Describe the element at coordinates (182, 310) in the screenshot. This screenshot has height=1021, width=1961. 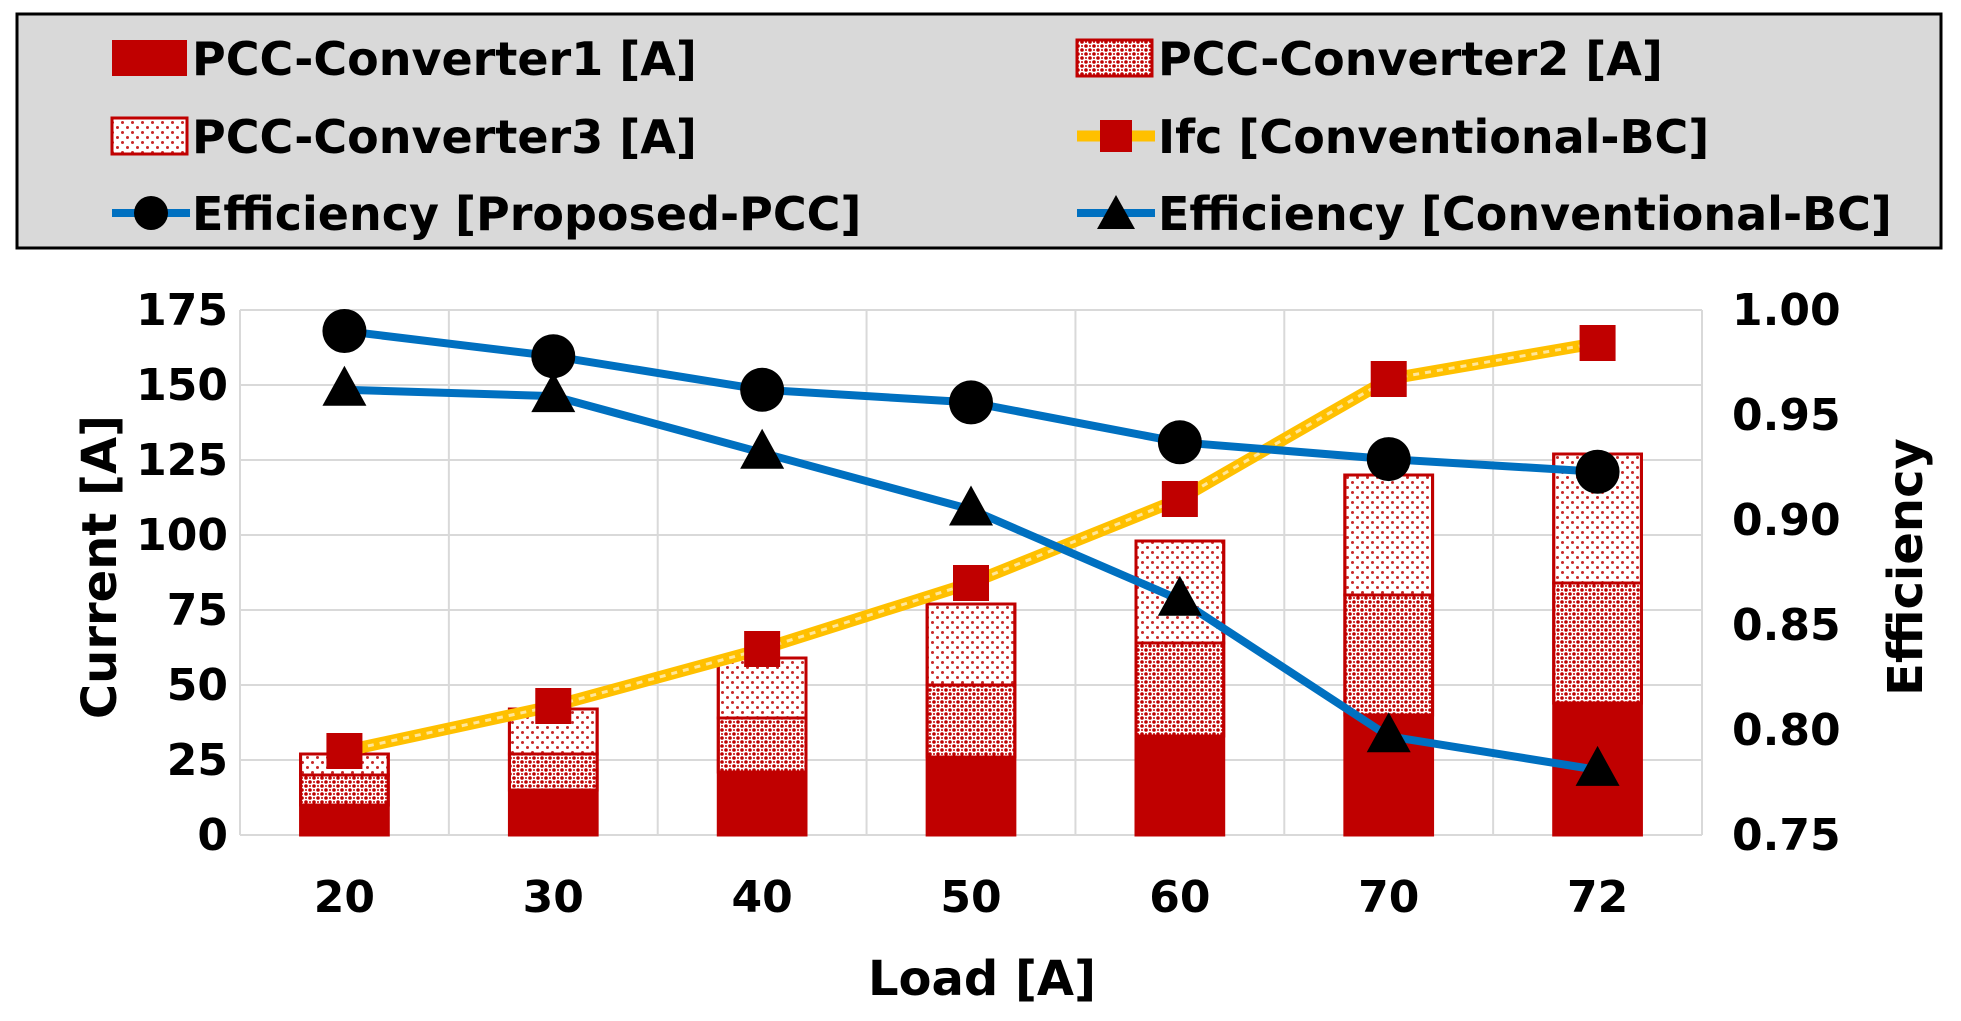
I see `y-tick-label: 175` at that location.